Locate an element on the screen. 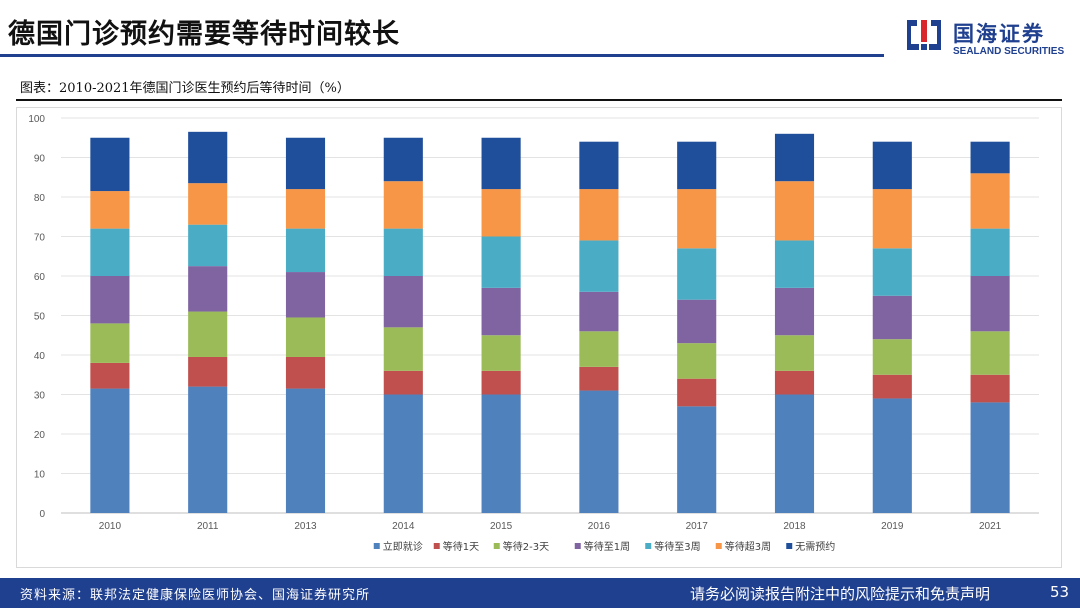 The height and width of the screenshot is (608, 1080). footer-disclaimer: 请务必阅读报告附注中的风险提示和免责声明 is located at coordinates (840, 594).